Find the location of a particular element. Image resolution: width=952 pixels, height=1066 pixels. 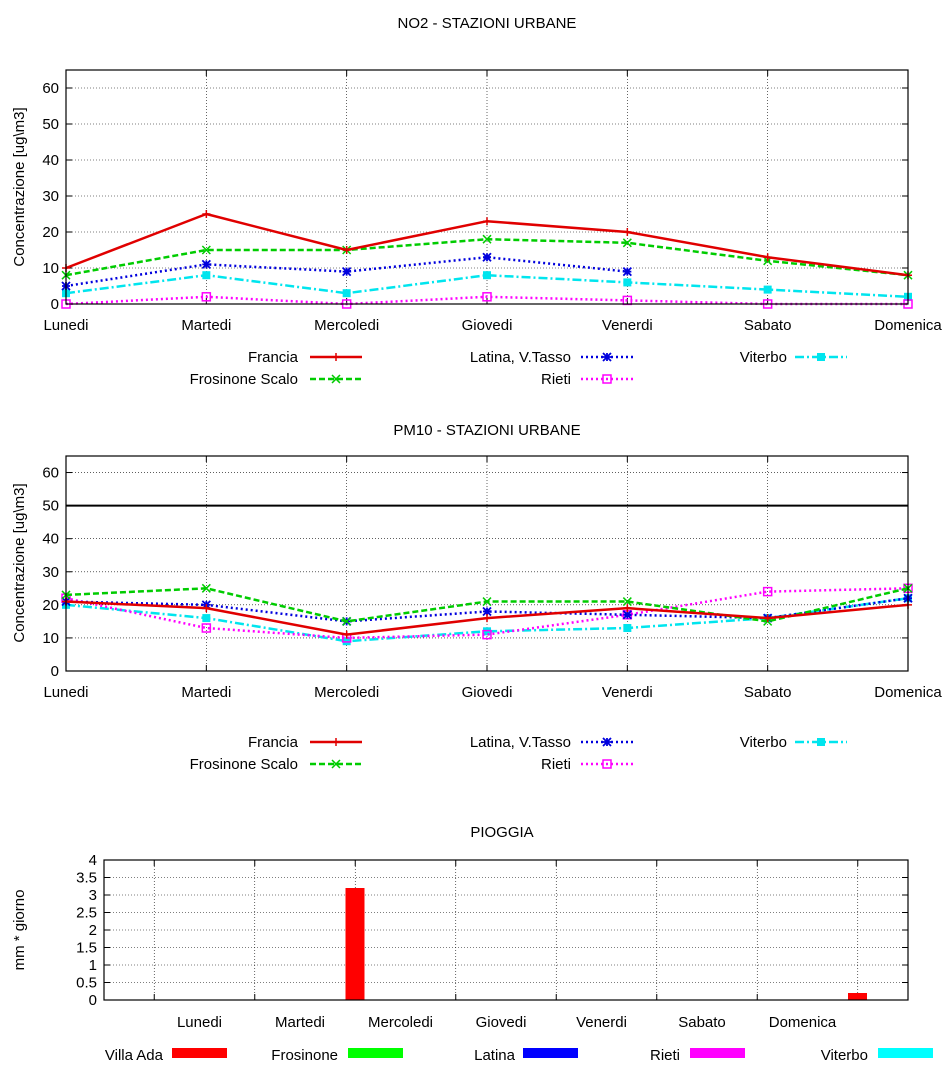

y-tick-label: 3 is located at coordinates (93, 895).